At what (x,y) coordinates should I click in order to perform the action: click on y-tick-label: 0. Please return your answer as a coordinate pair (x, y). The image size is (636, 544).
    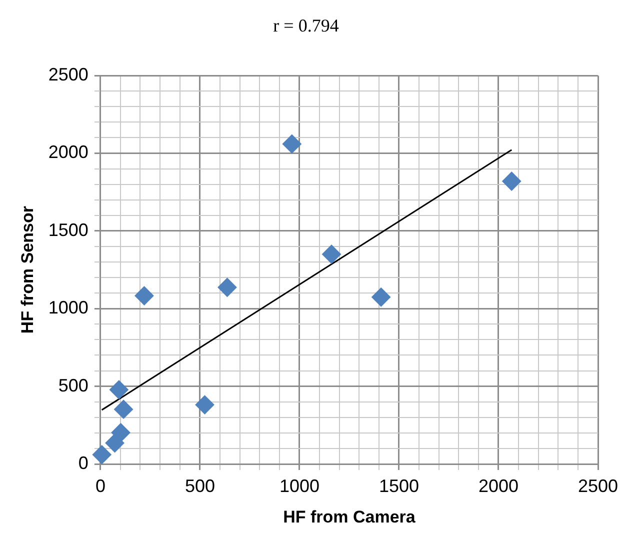
    Looking at the image, I should click on (83, 462).